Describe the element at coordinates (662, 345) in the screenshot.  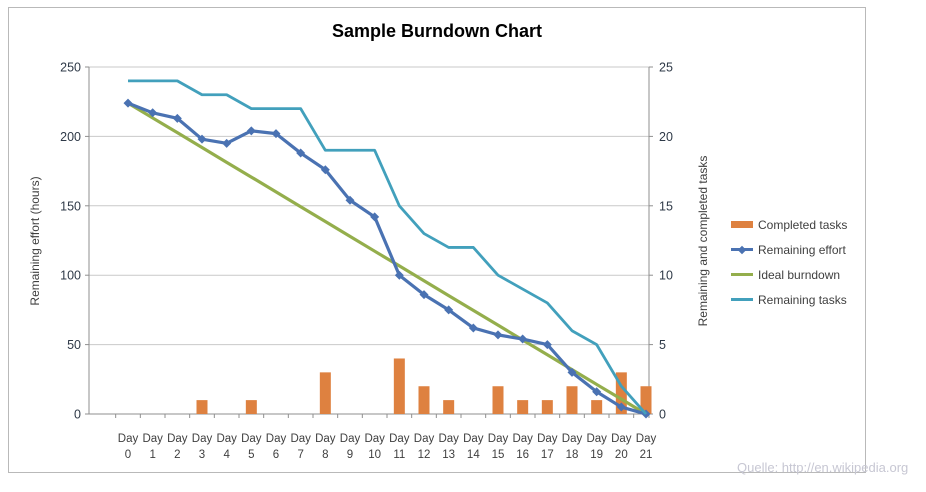
I see `right-axis-tick-label: 5` at that location.